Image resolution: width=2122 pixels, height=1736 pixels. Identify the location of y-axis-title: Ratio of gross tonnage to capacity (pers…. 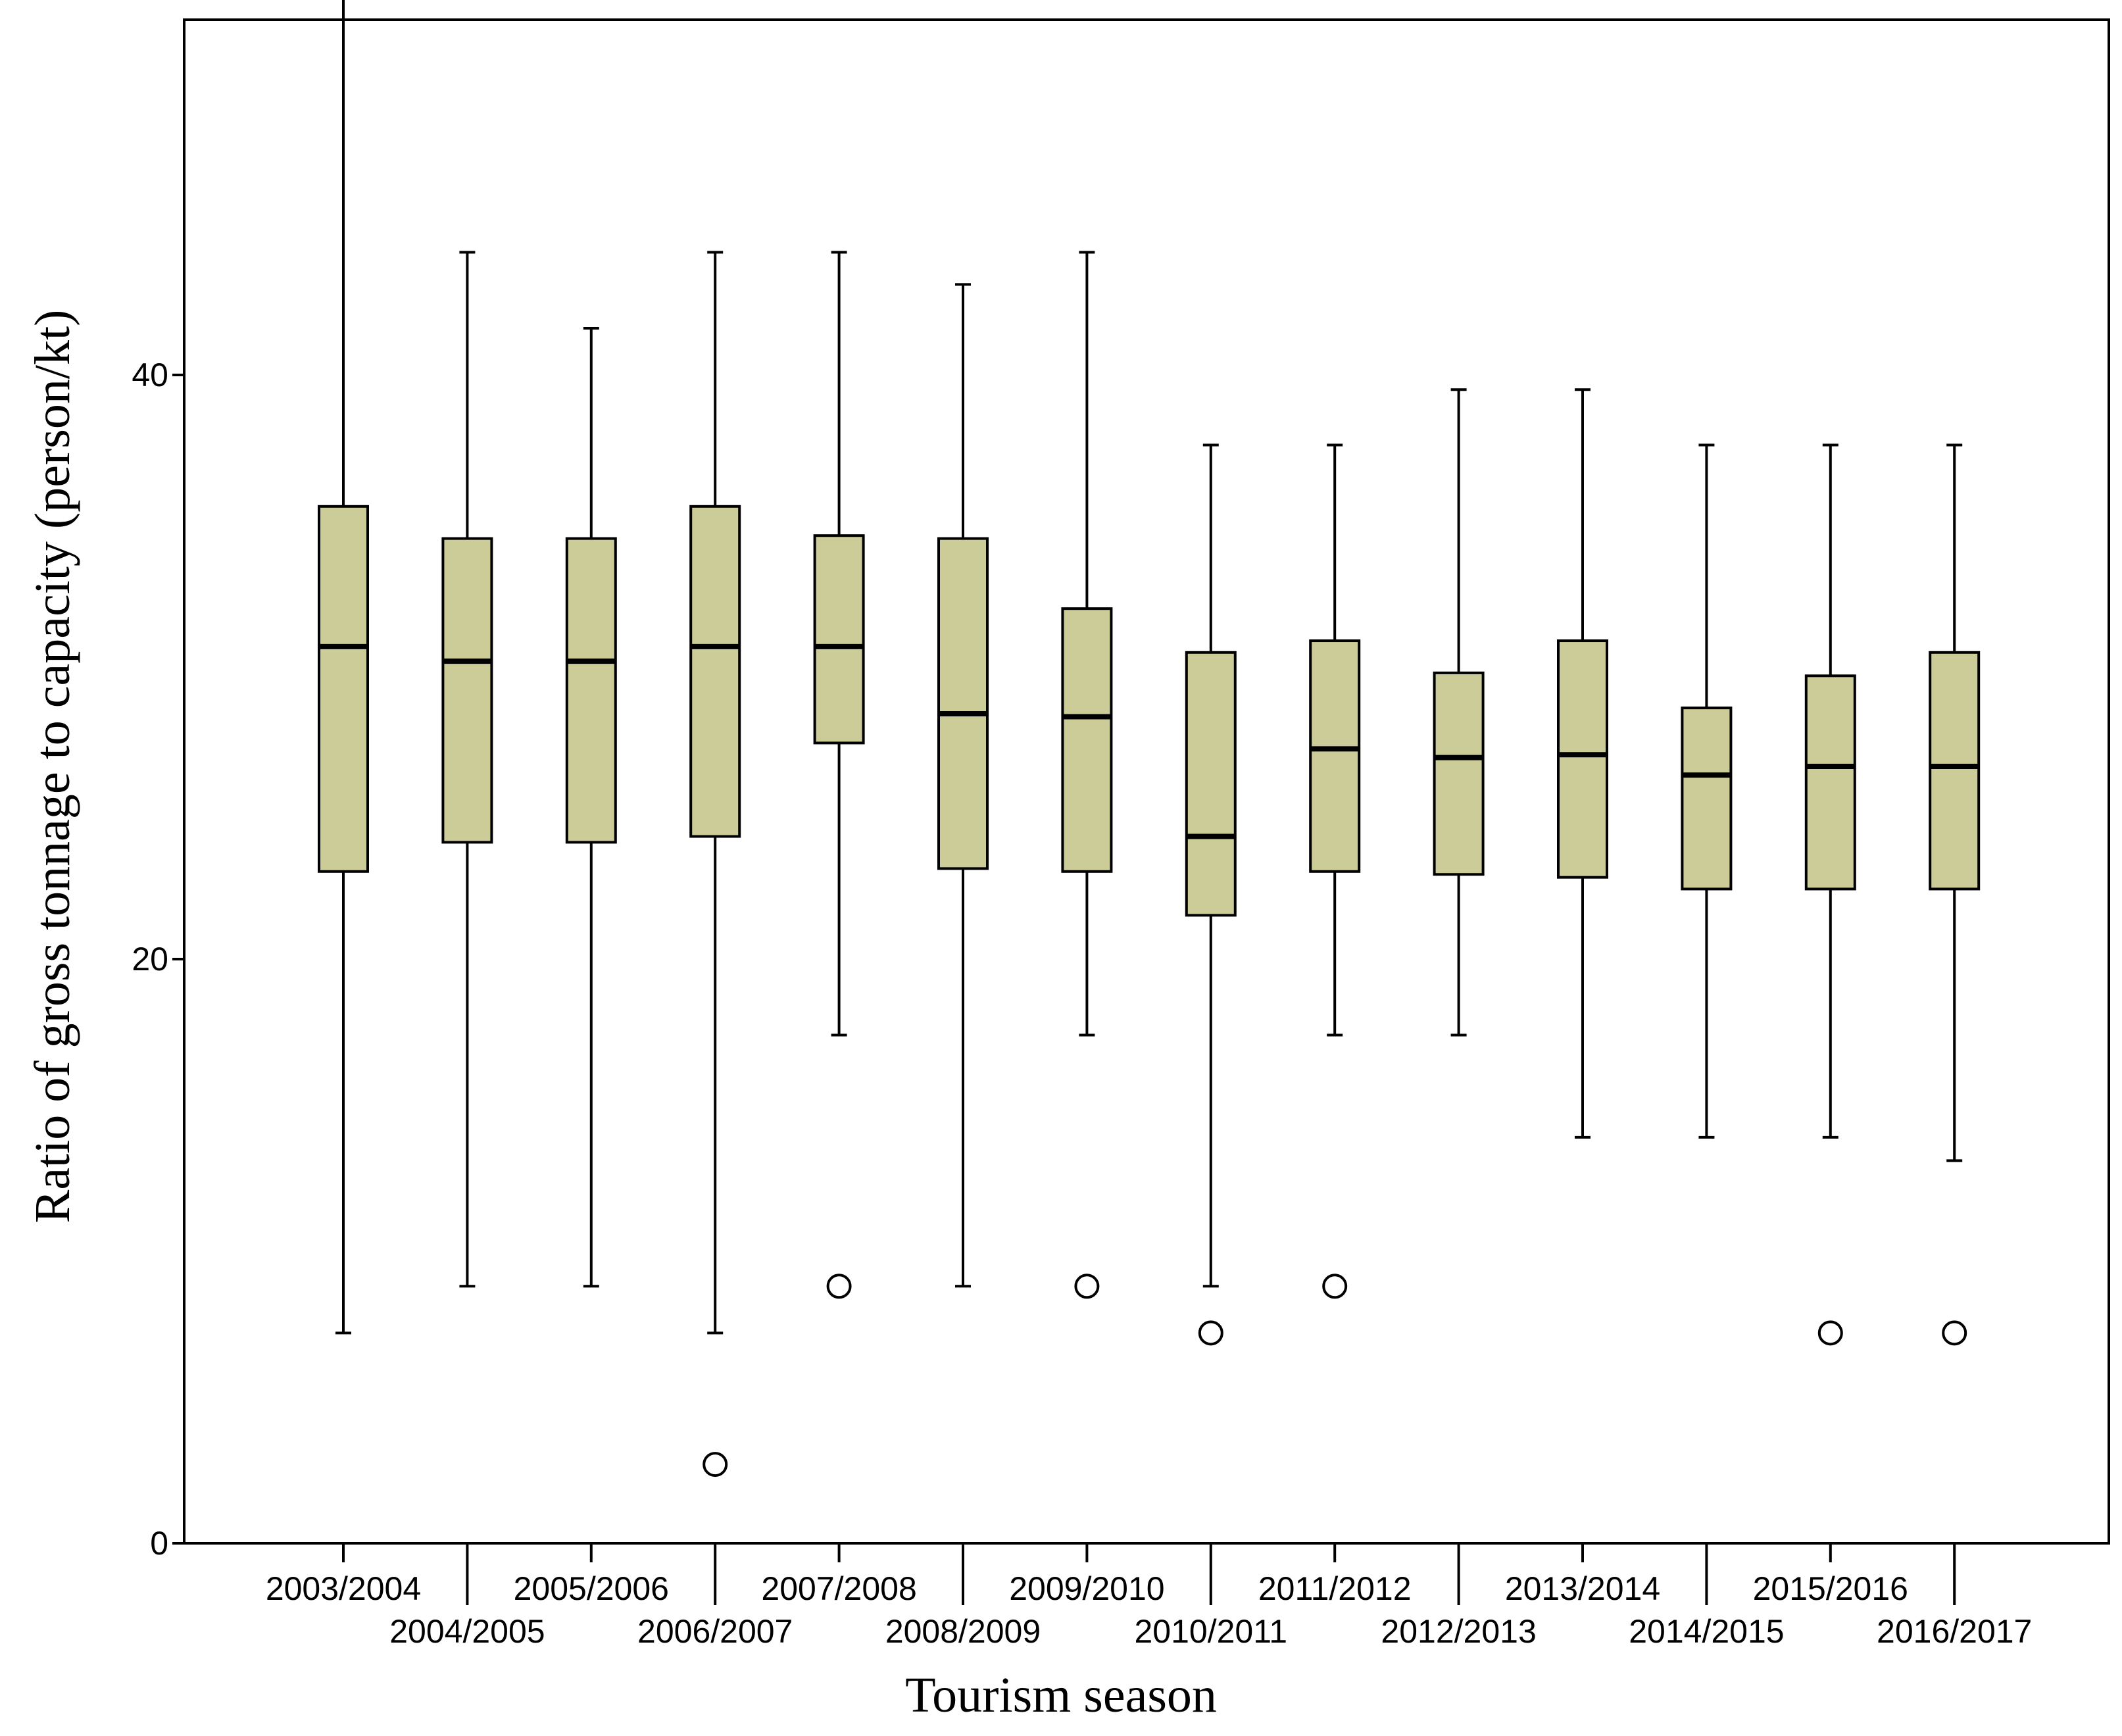
(52, 767).